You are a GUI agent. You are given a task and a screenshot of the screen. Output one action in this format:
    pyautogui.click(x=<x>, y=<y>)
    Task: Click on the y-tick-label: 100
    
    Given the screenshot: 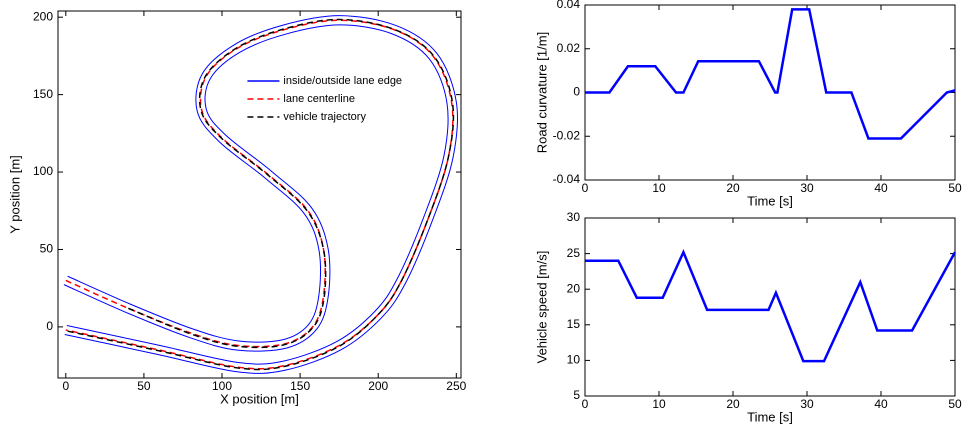 What is the action you would take?
    pyautogui.click(x=43, y=171)
    